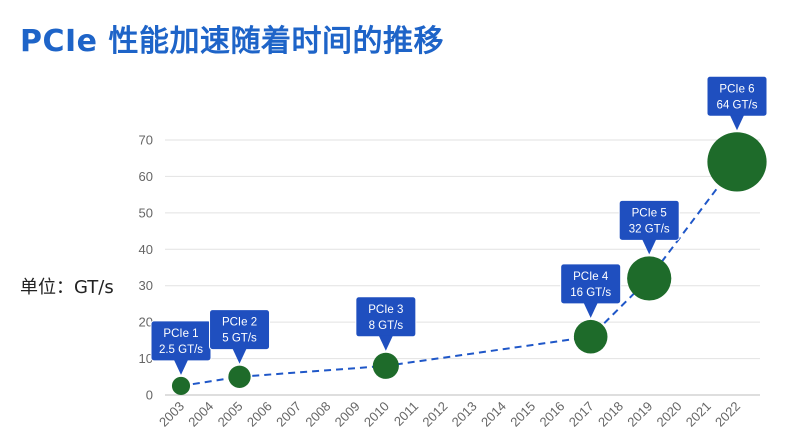 Image resolution: width=806 pixels, height=443 pixels. What do you see at coordinates (347, 414) in the screenshot?
I see `x-tick-label: 2009` at bounding box center [347, 414].